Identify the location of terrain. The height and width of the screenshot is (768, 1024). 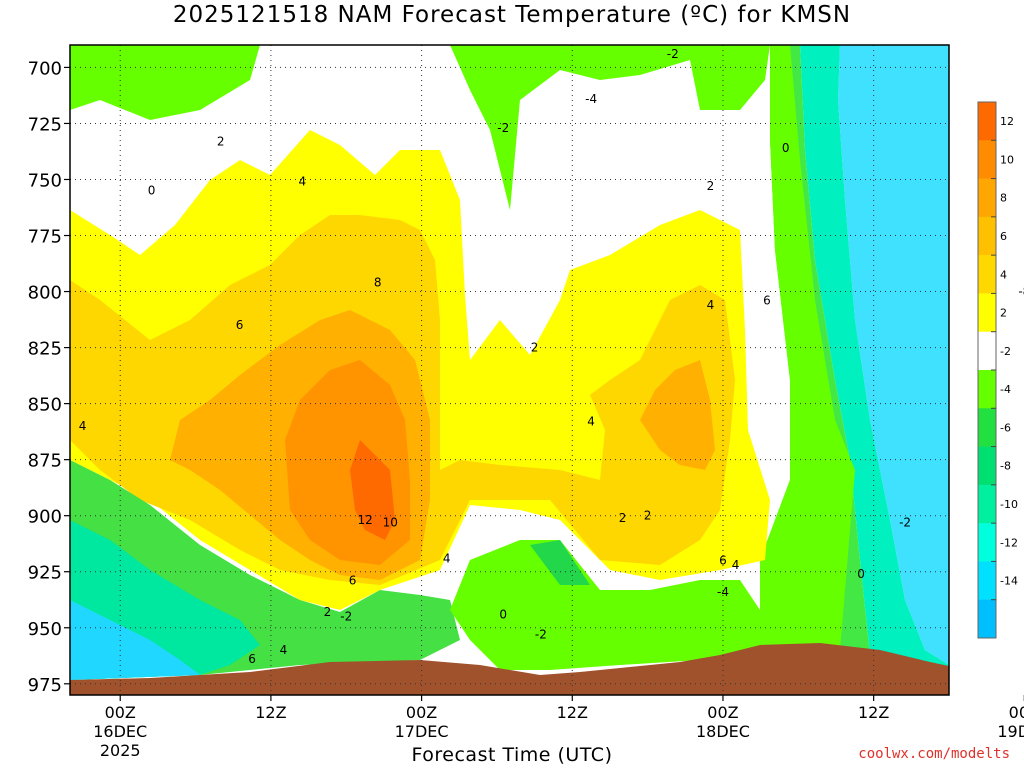
(509, 669).